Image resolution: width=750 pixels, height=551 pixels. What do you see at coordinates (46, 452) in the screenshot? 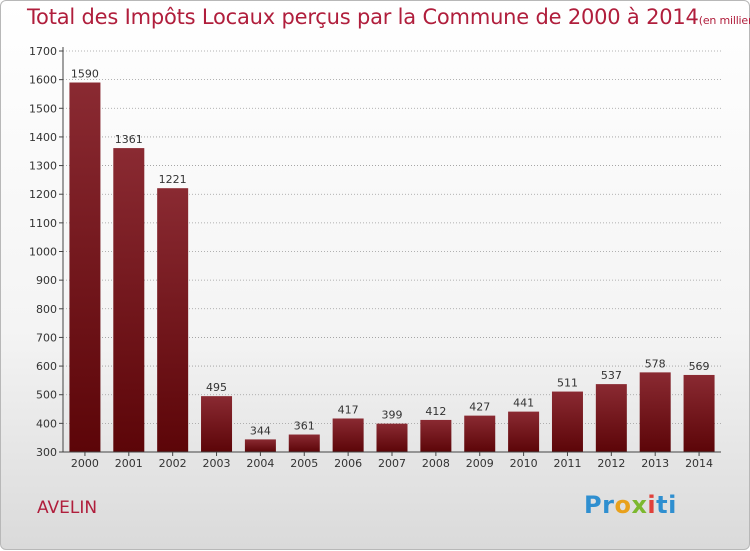
I see `y-tick-label: 300` at bounding box center [46, 452].